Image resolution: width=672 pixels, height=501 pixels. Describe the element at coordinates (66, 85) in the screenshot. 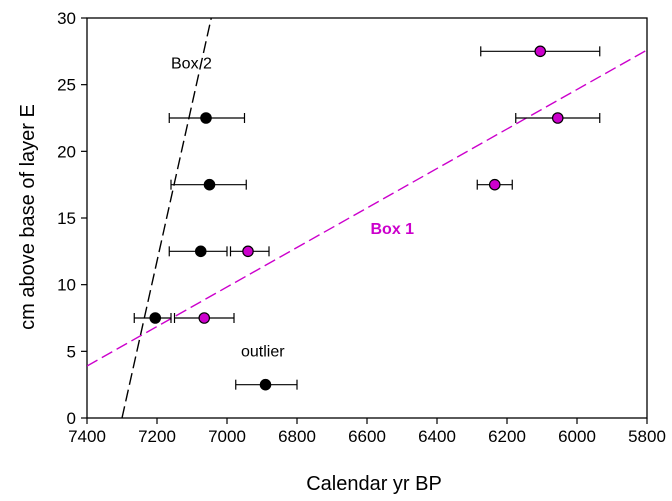

I see `y-tick-label: 25` at that location.